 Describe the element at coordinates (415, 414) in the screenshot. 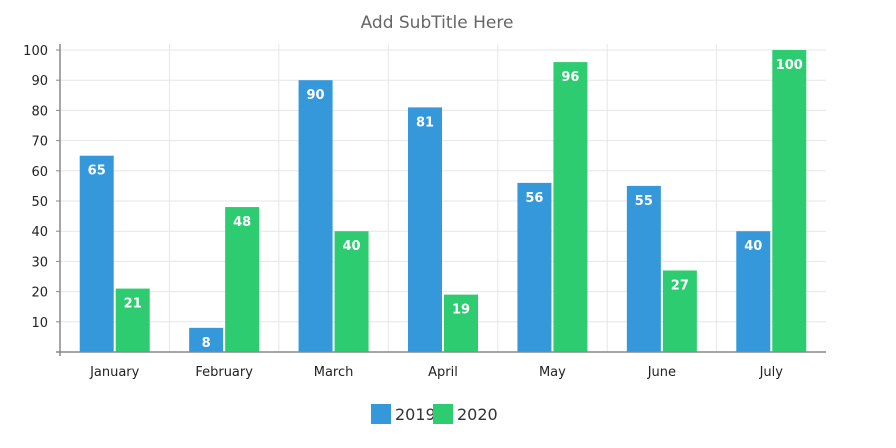

I see `legend-label: 2019` at that location.